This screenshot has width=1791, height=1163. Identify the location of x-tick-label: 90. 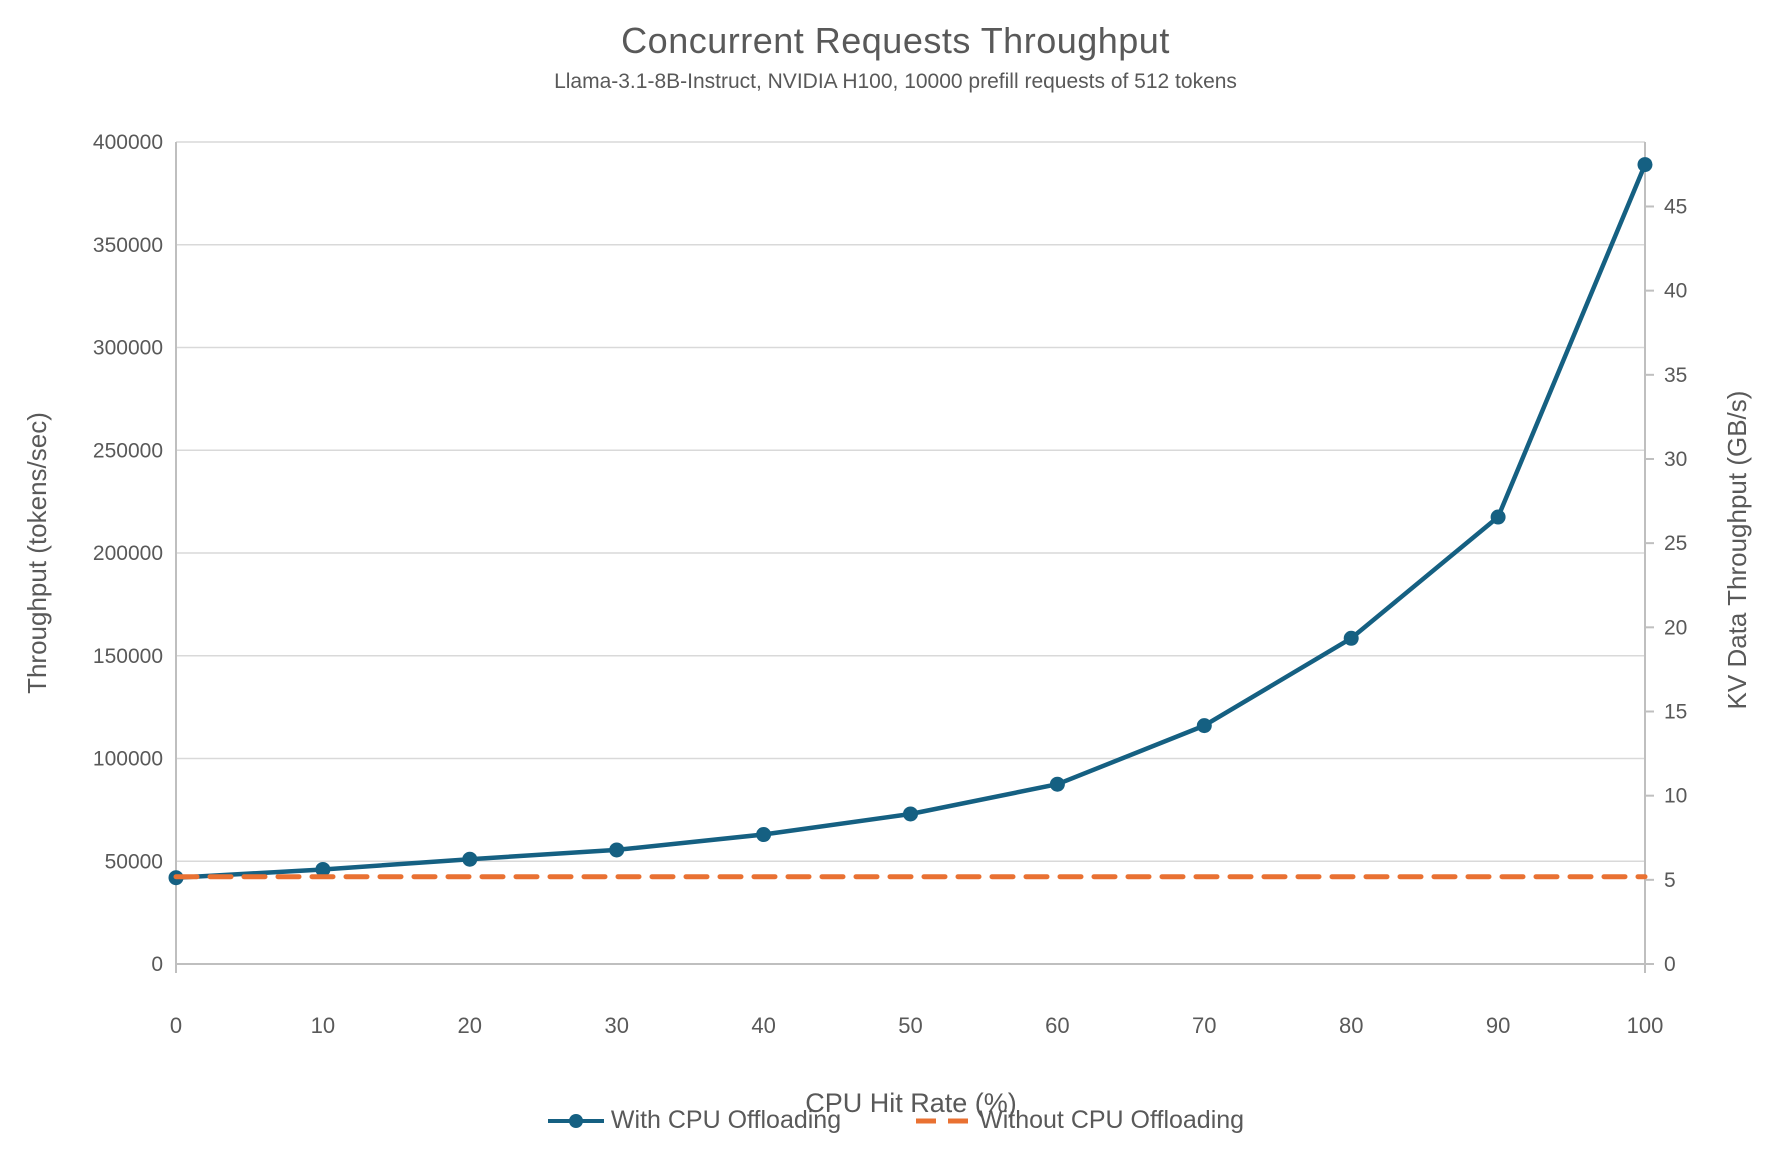
(1498, 1025).